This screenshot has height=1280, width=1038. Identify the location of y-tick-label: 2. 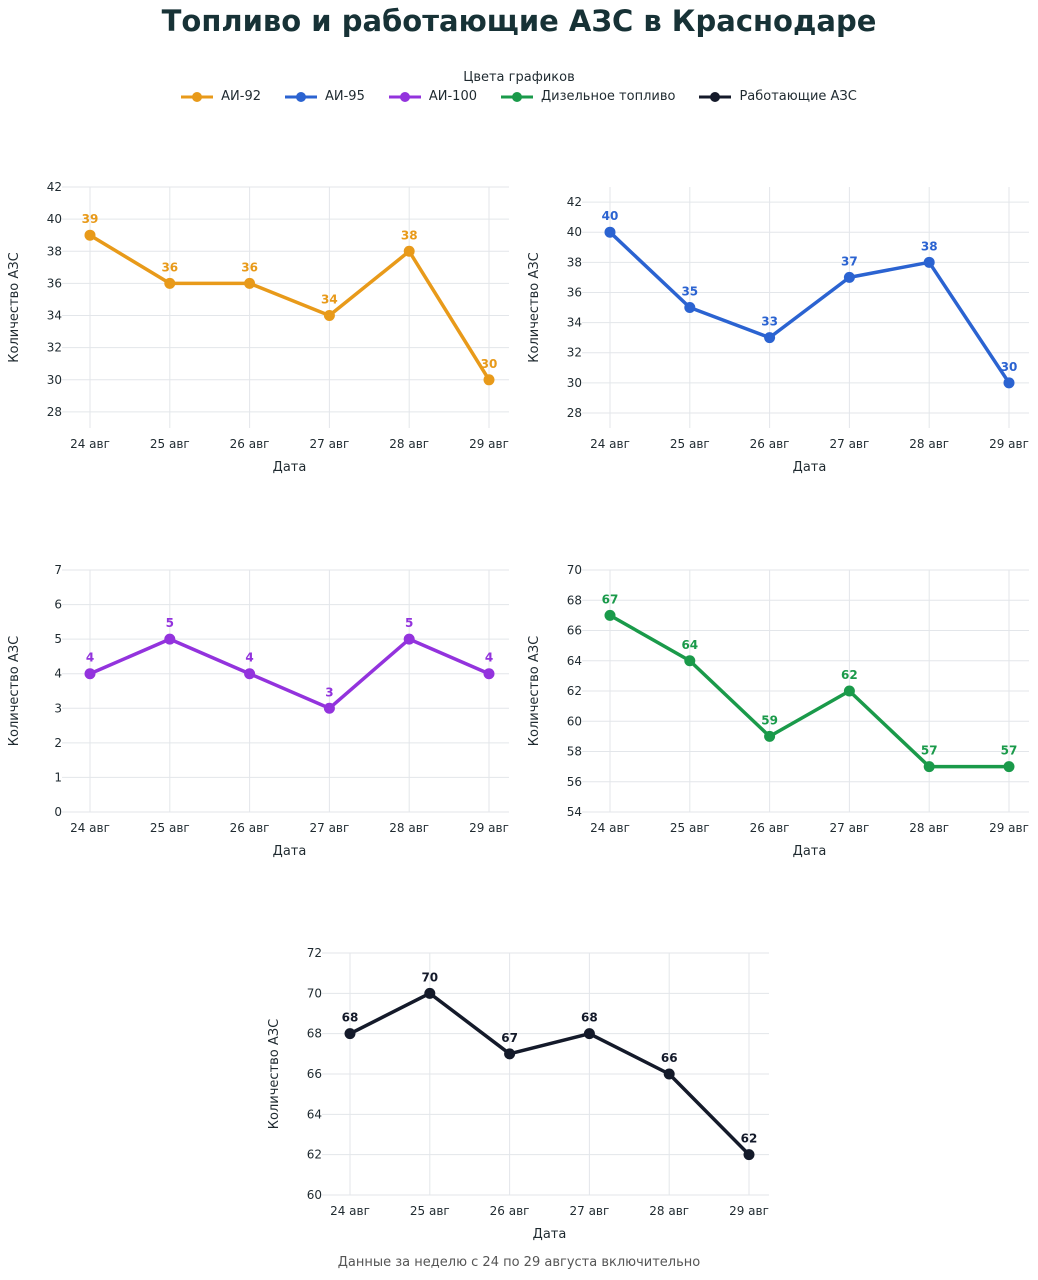
(58, 743).